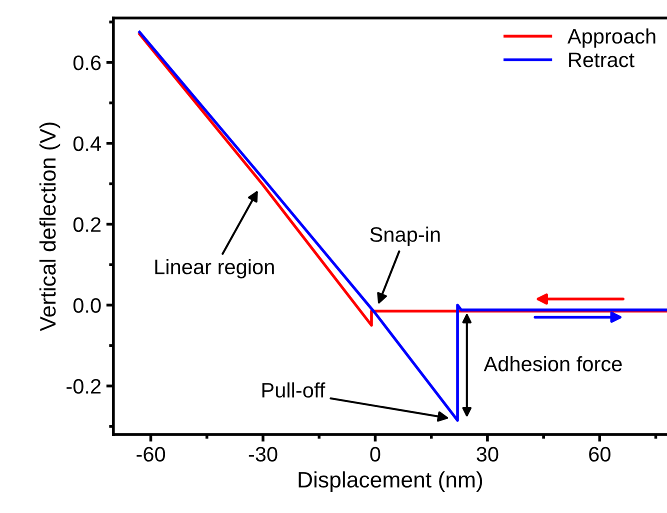 The width and height of the screenshot is (667, 513). I want to click on x-tick-label: -60, so click(151, 454).